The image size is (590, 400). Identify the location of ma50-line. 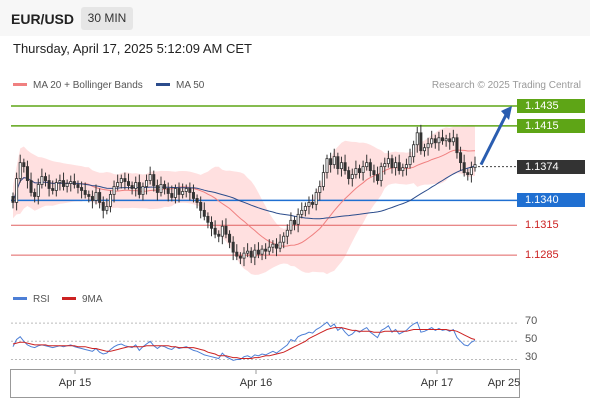
(244, 192).